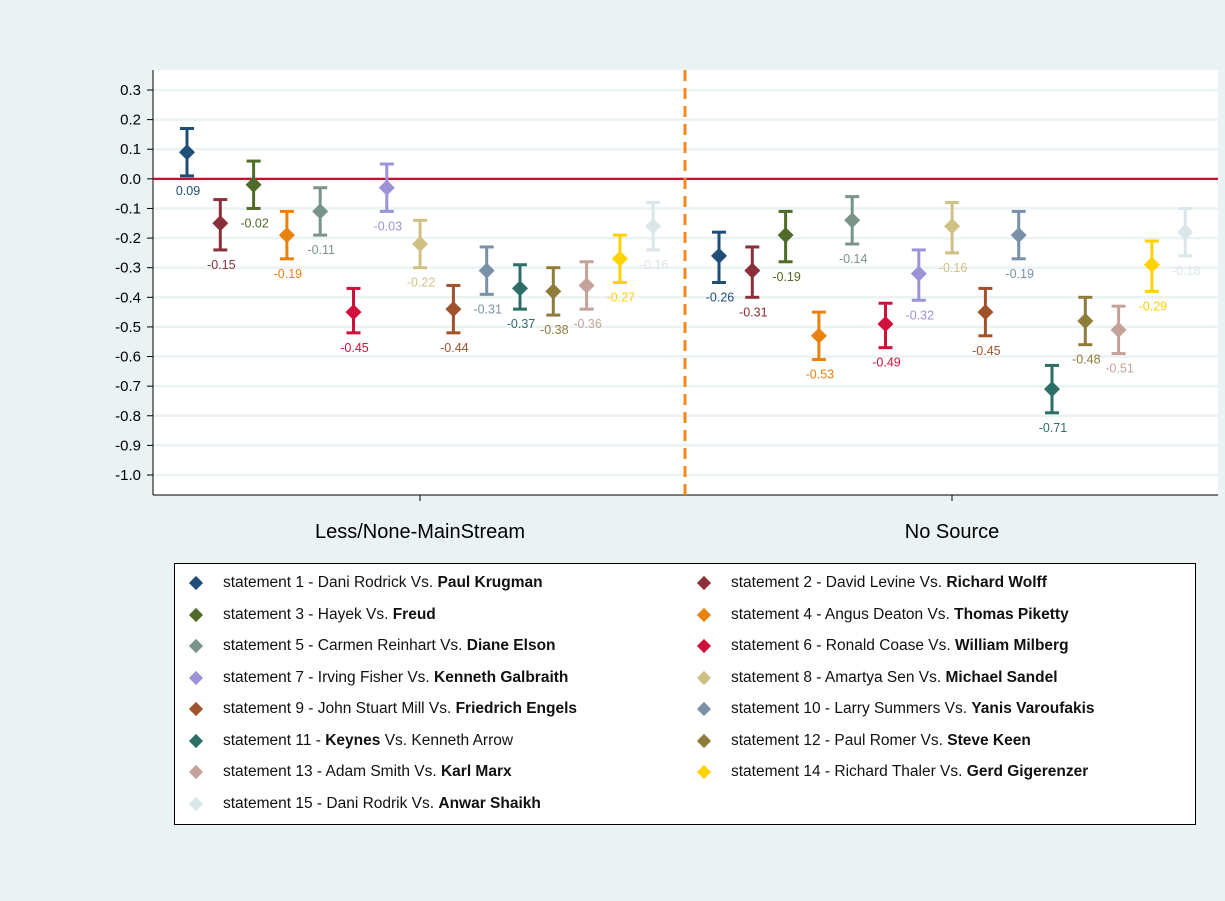 The width and height of the screenshot is (1225, 901). What do you see at coordinates (128, 238) in the screenshot?
I see `y-tick-label: -0.2` at bounding box center [128, 238].